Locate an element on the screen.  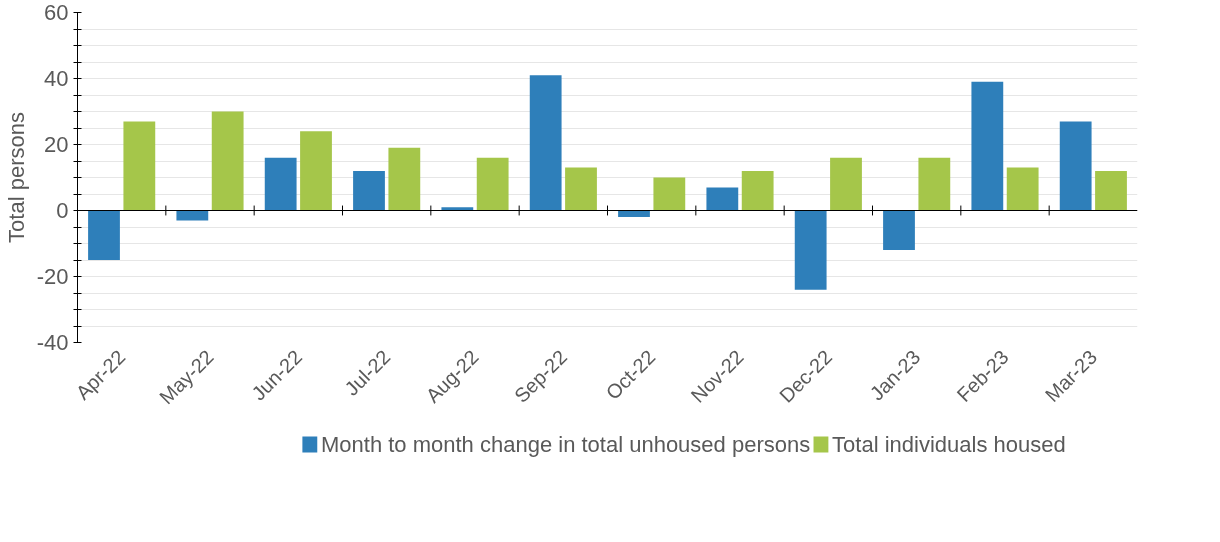
y-tick-label: 20 is located at coordinates (56, 144).